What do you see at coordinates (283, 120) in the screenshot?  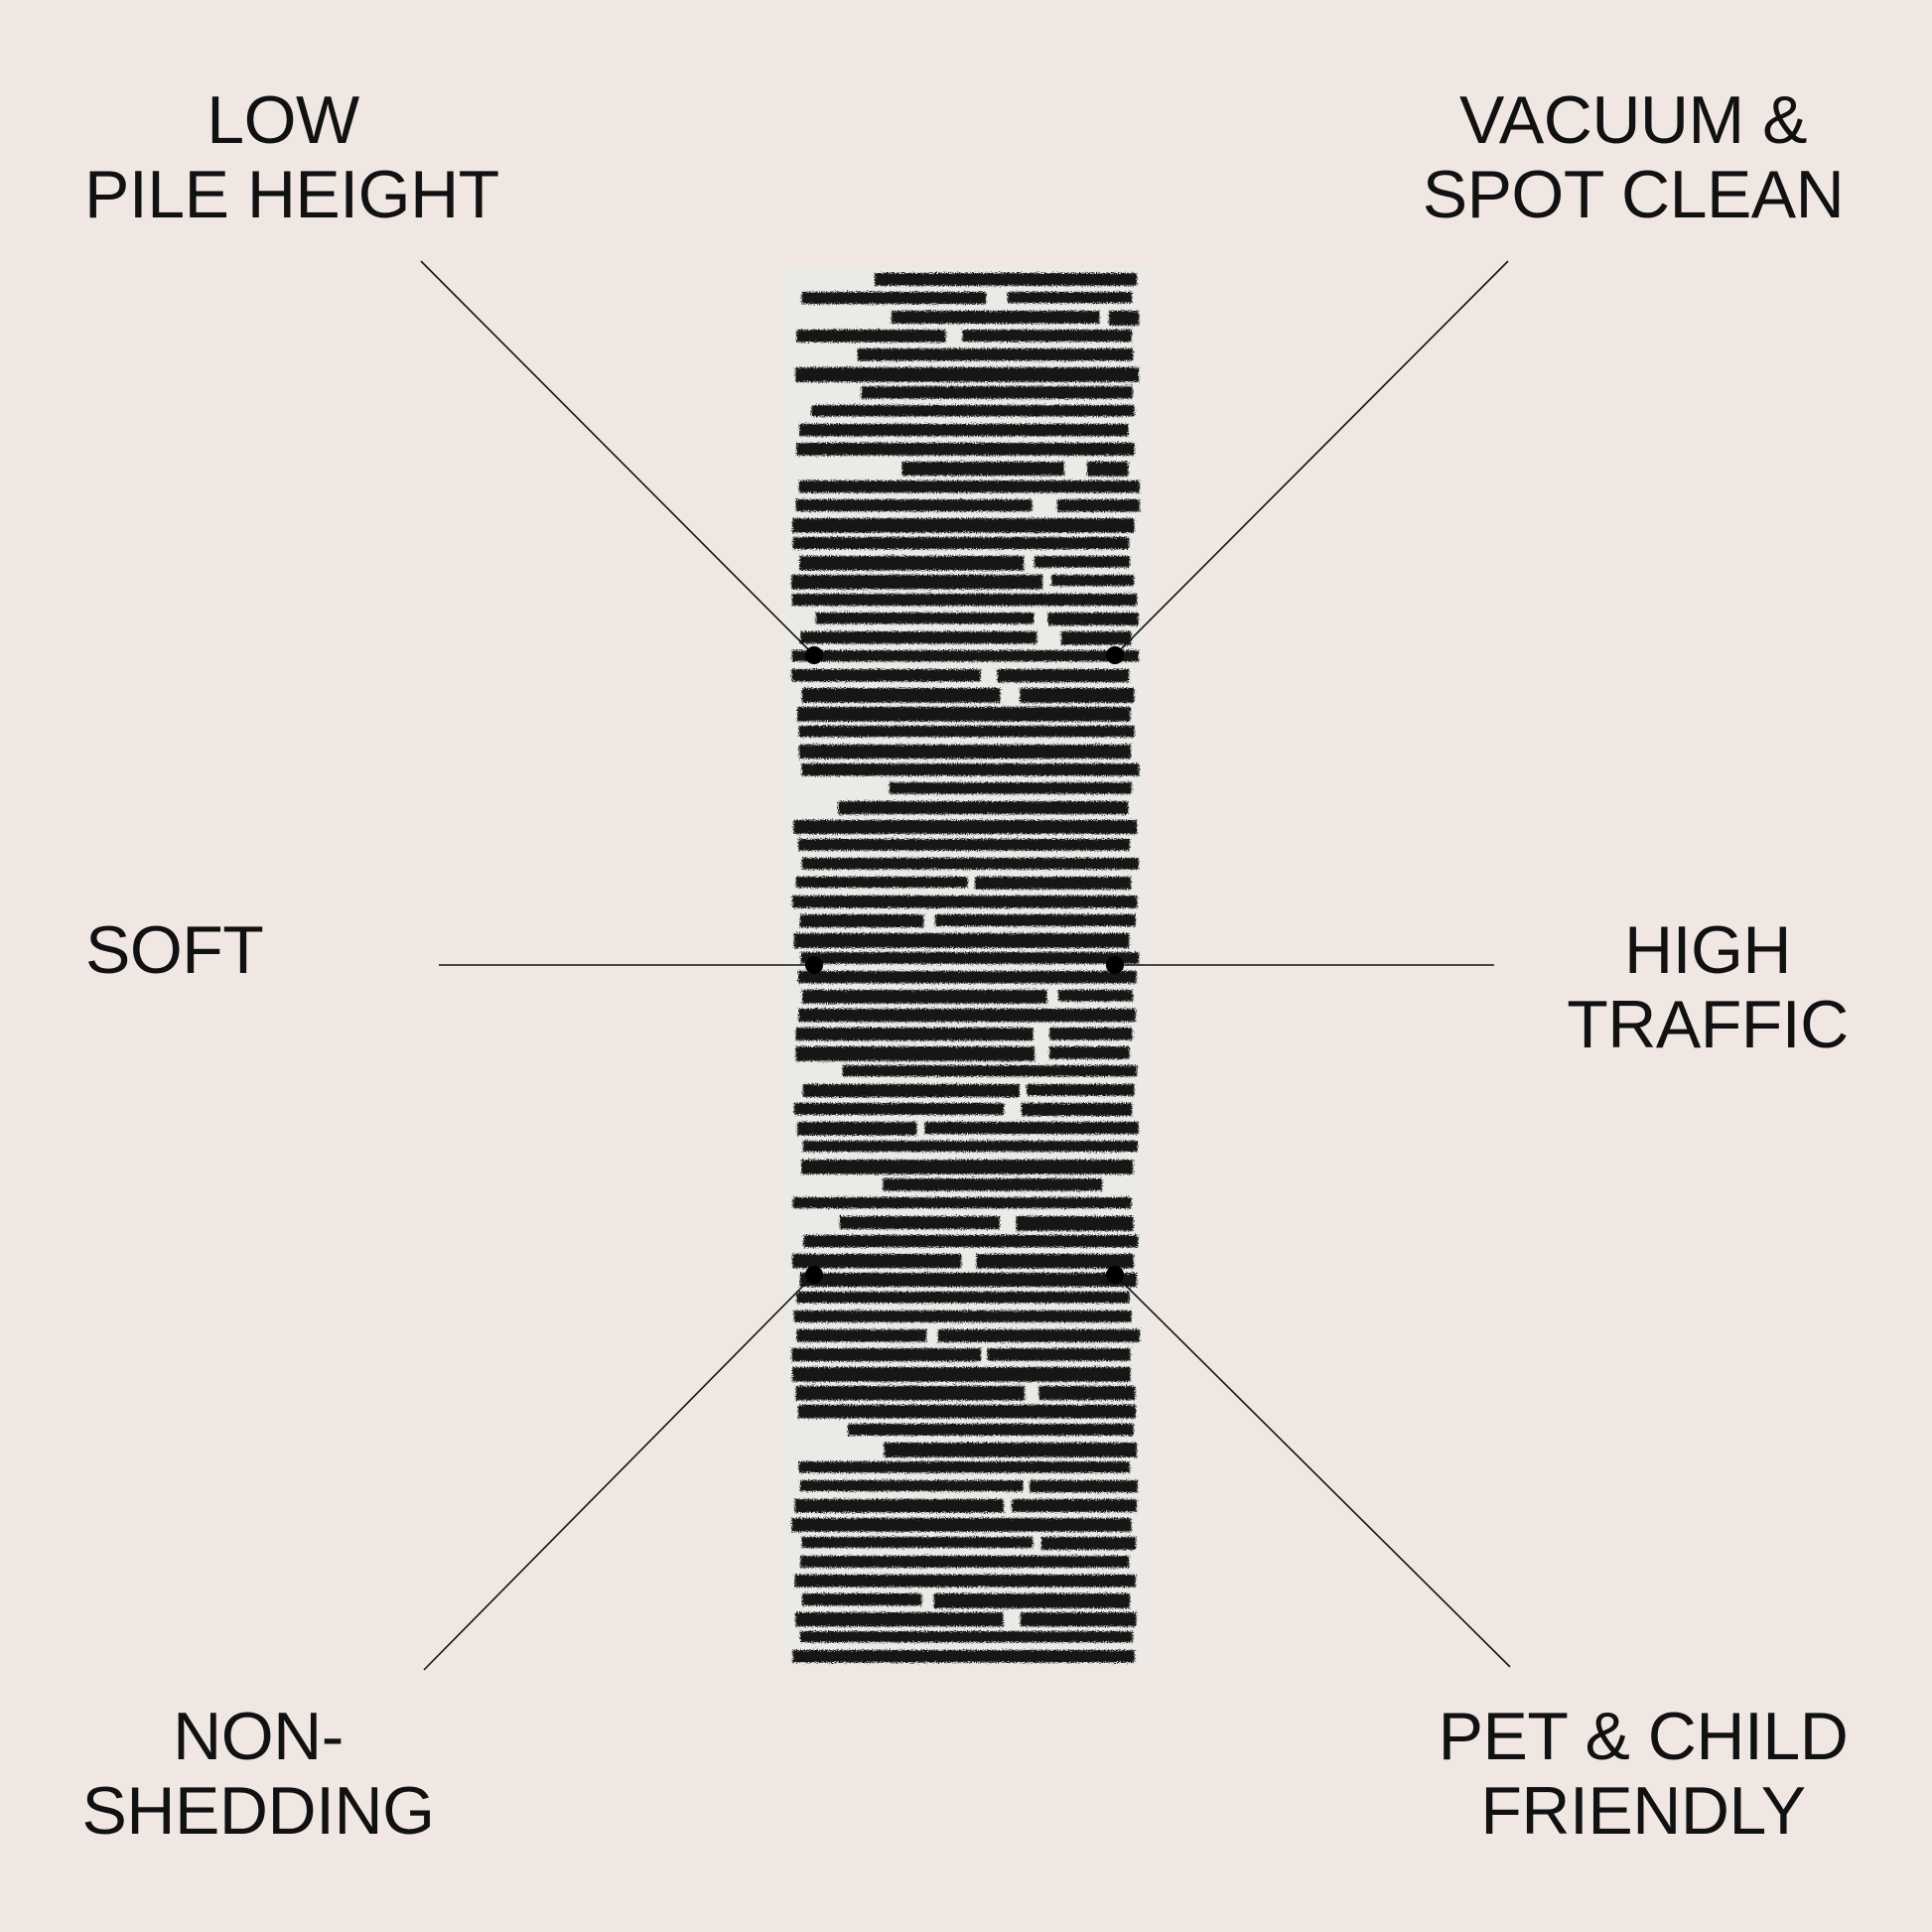 I see `feature-line: LOW` at bounding box center [283, 120].